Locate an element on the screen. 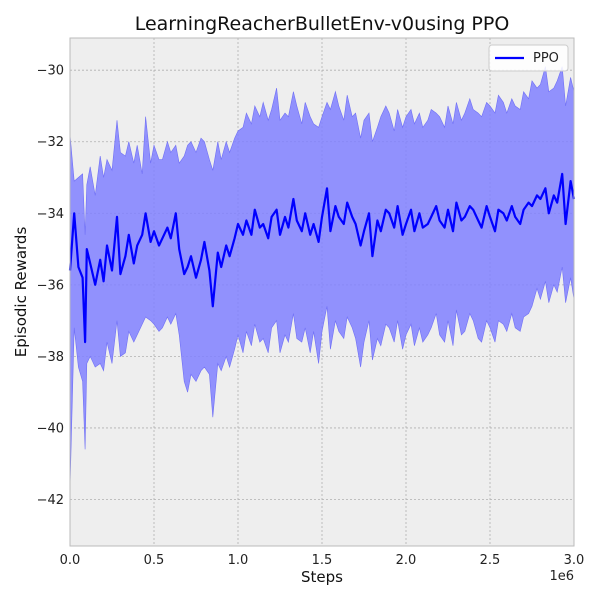  legend: PPO is located at coordinates (528, 58).